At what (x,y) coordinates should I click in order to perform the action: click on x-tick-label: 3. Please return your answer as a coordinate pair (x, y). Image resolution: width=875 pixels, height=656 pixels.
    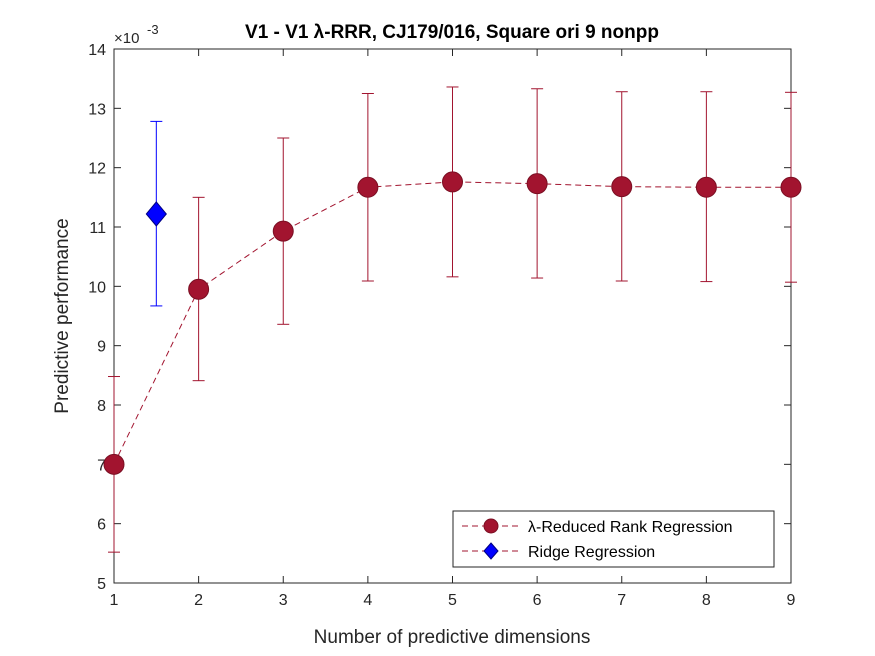
    Looking at the image, I should click on (283, 600).